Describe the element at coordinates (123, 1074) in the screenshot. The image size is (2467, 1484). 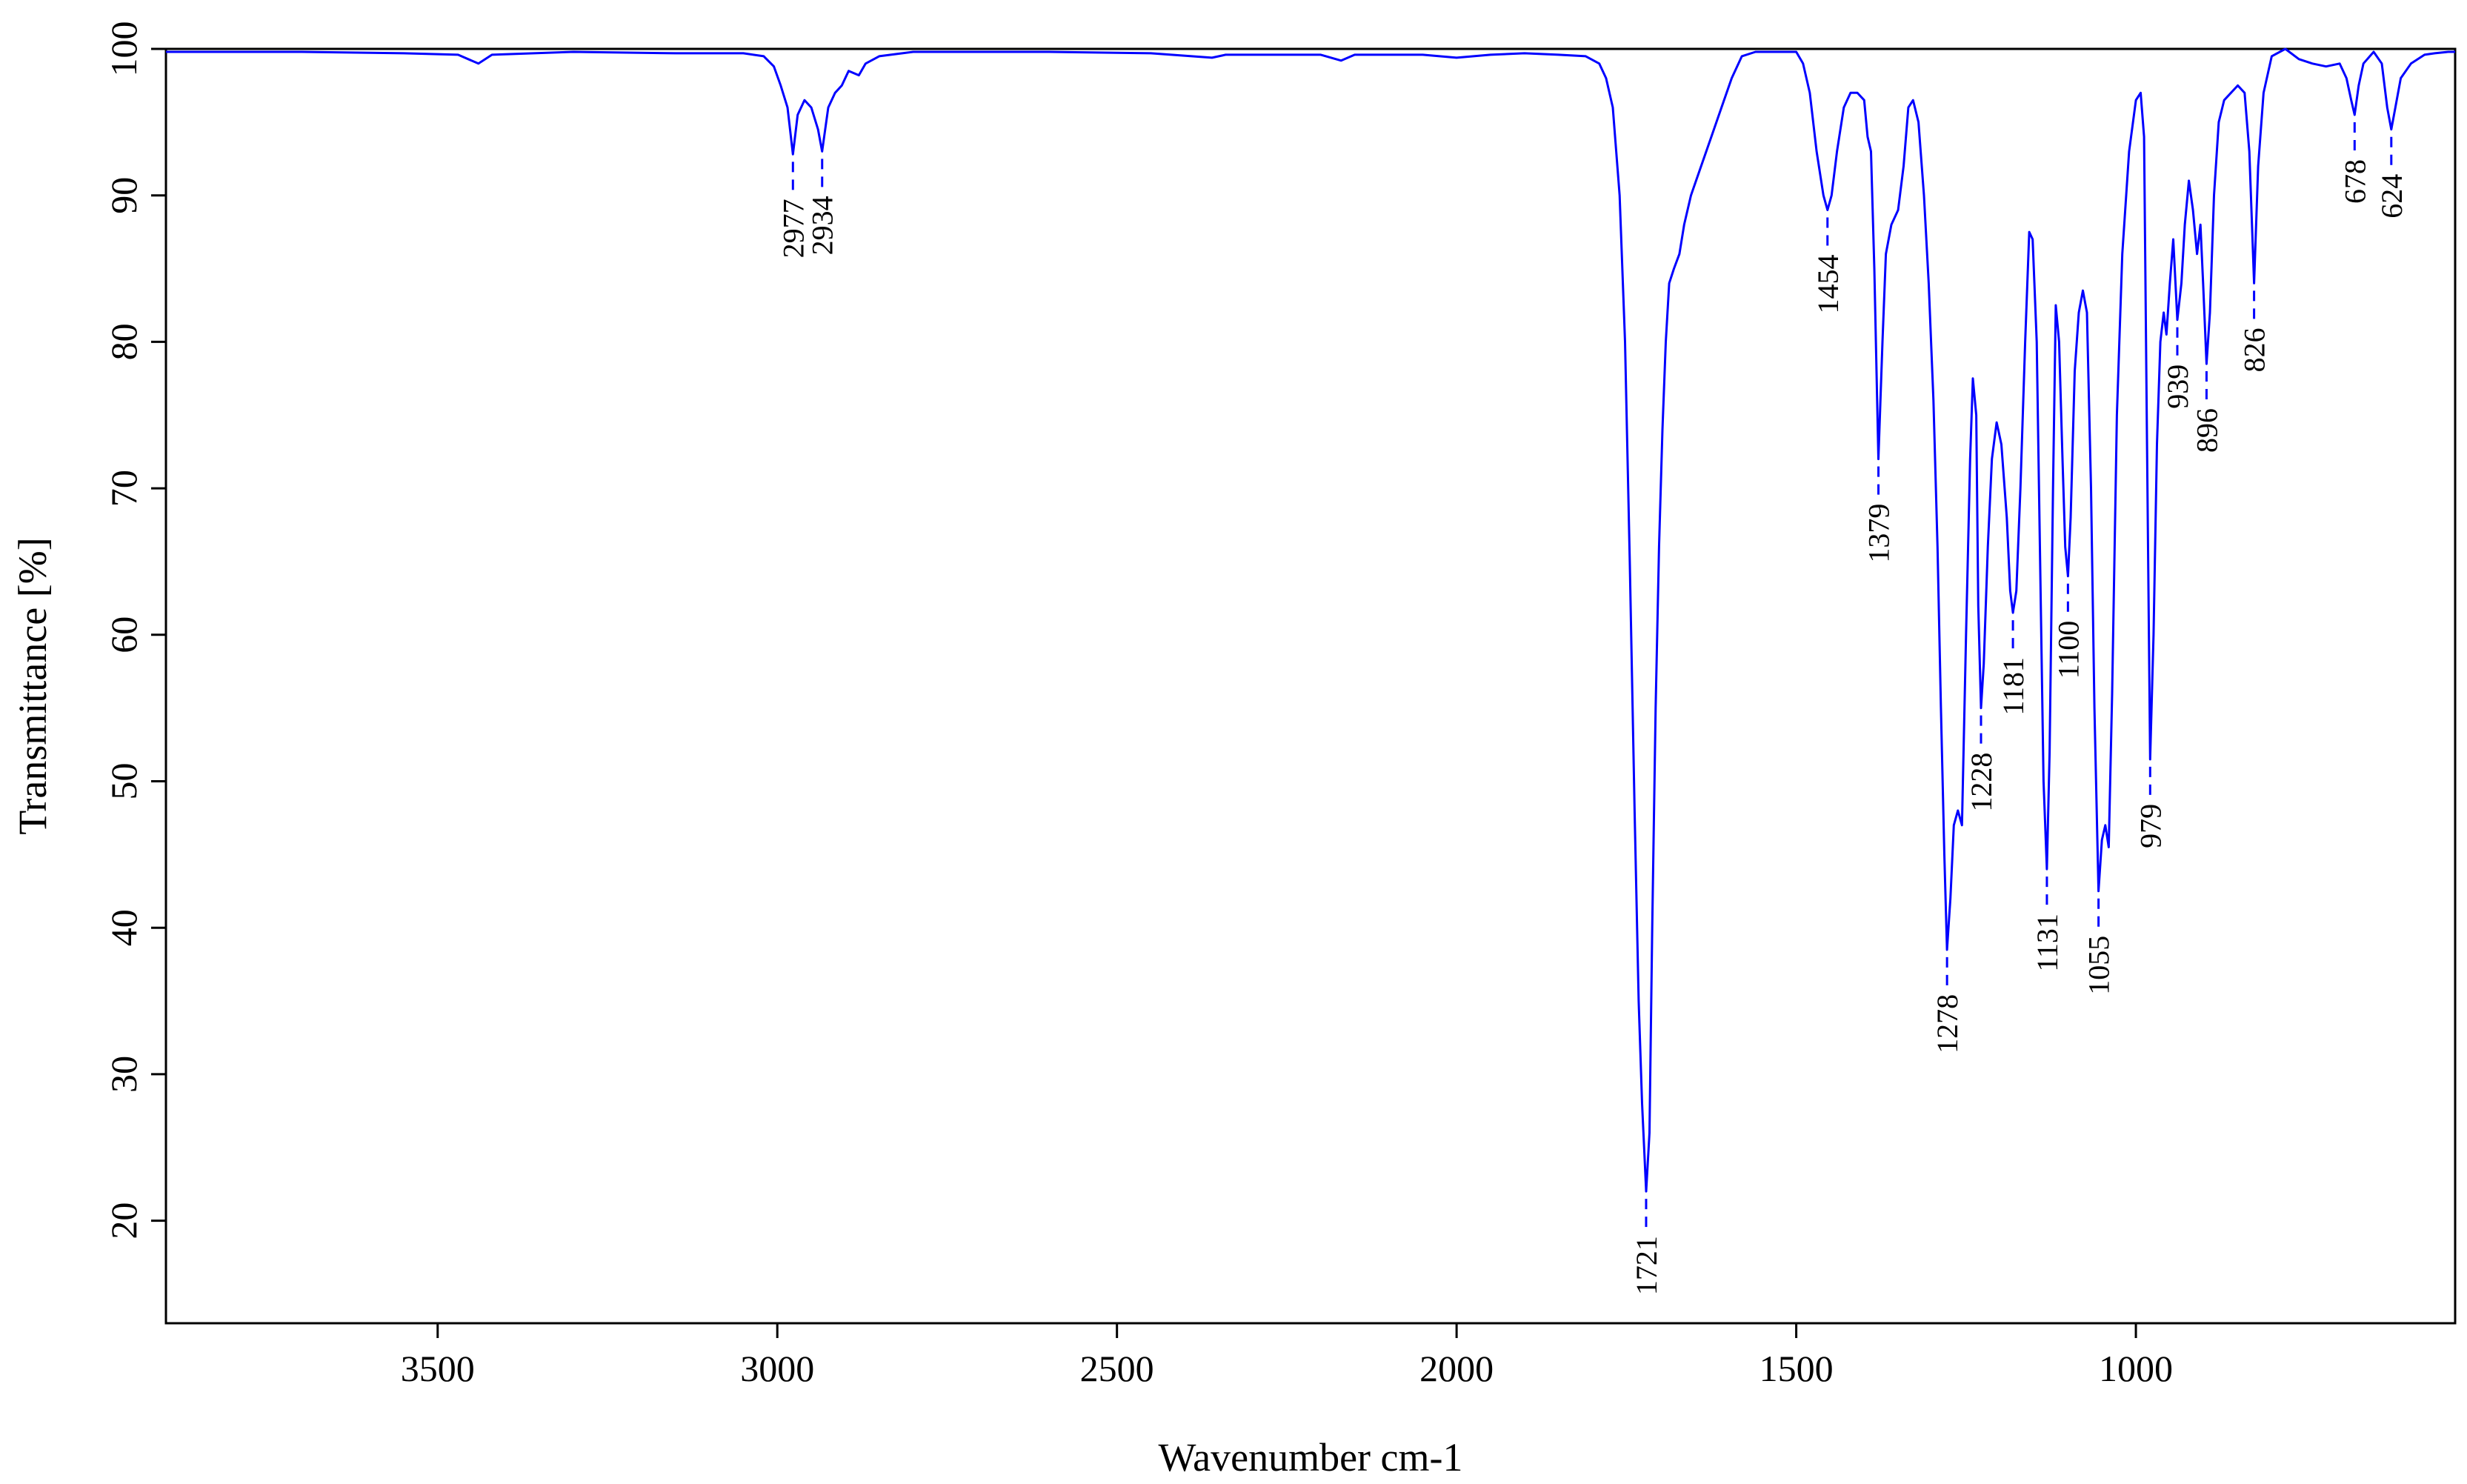
I see `y-tick-label: 30` at that location.